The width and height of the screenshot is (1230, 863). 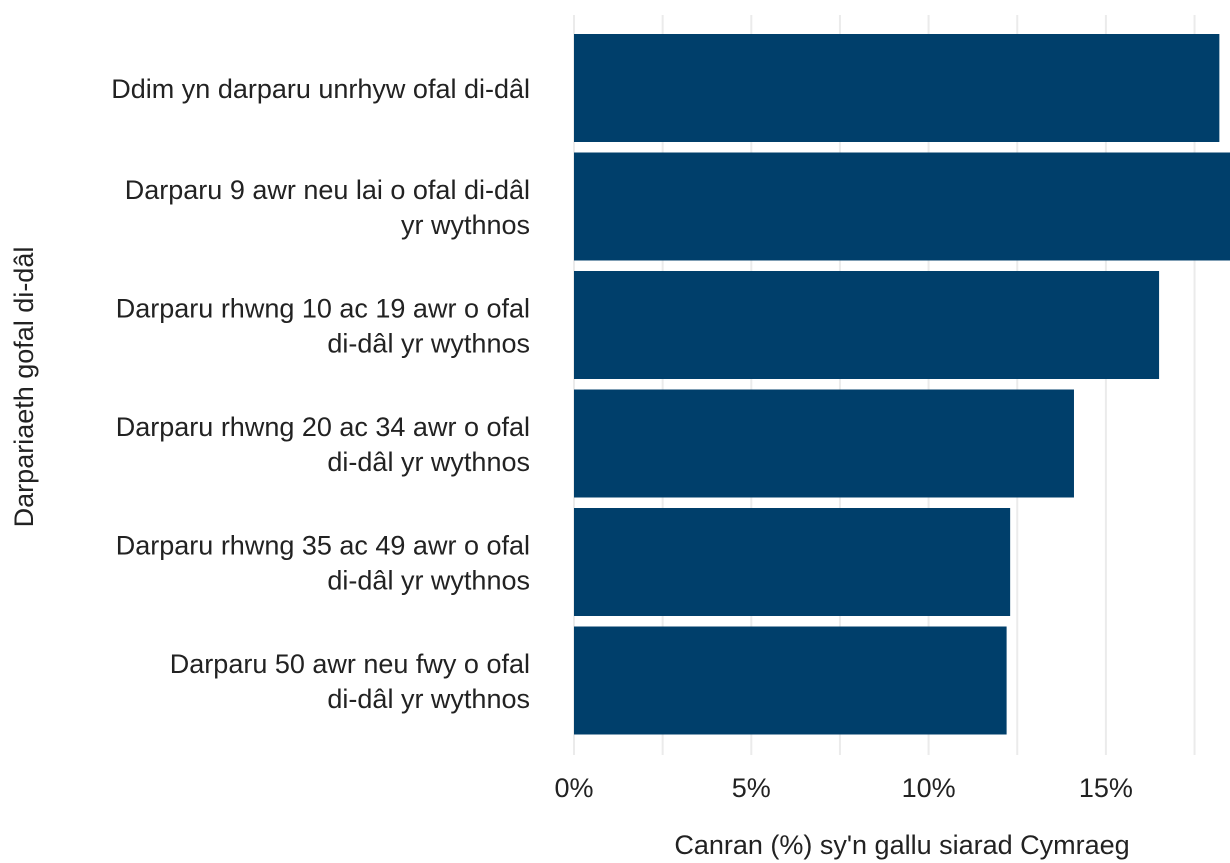 What do you see at coordinates (751, 788) in the screenshot?
I see `x-tick-label-1: 5%` at bounding box center [751, 788].